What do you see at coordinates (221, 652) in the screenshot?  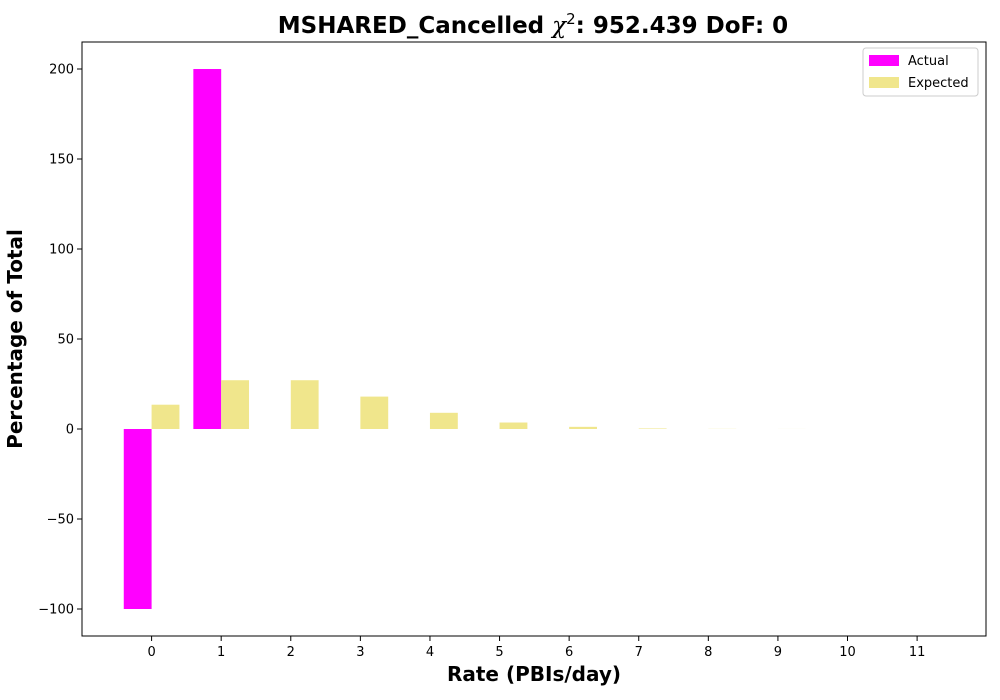 I see `x-tick-label: 1` at bounding box center [221, 652].